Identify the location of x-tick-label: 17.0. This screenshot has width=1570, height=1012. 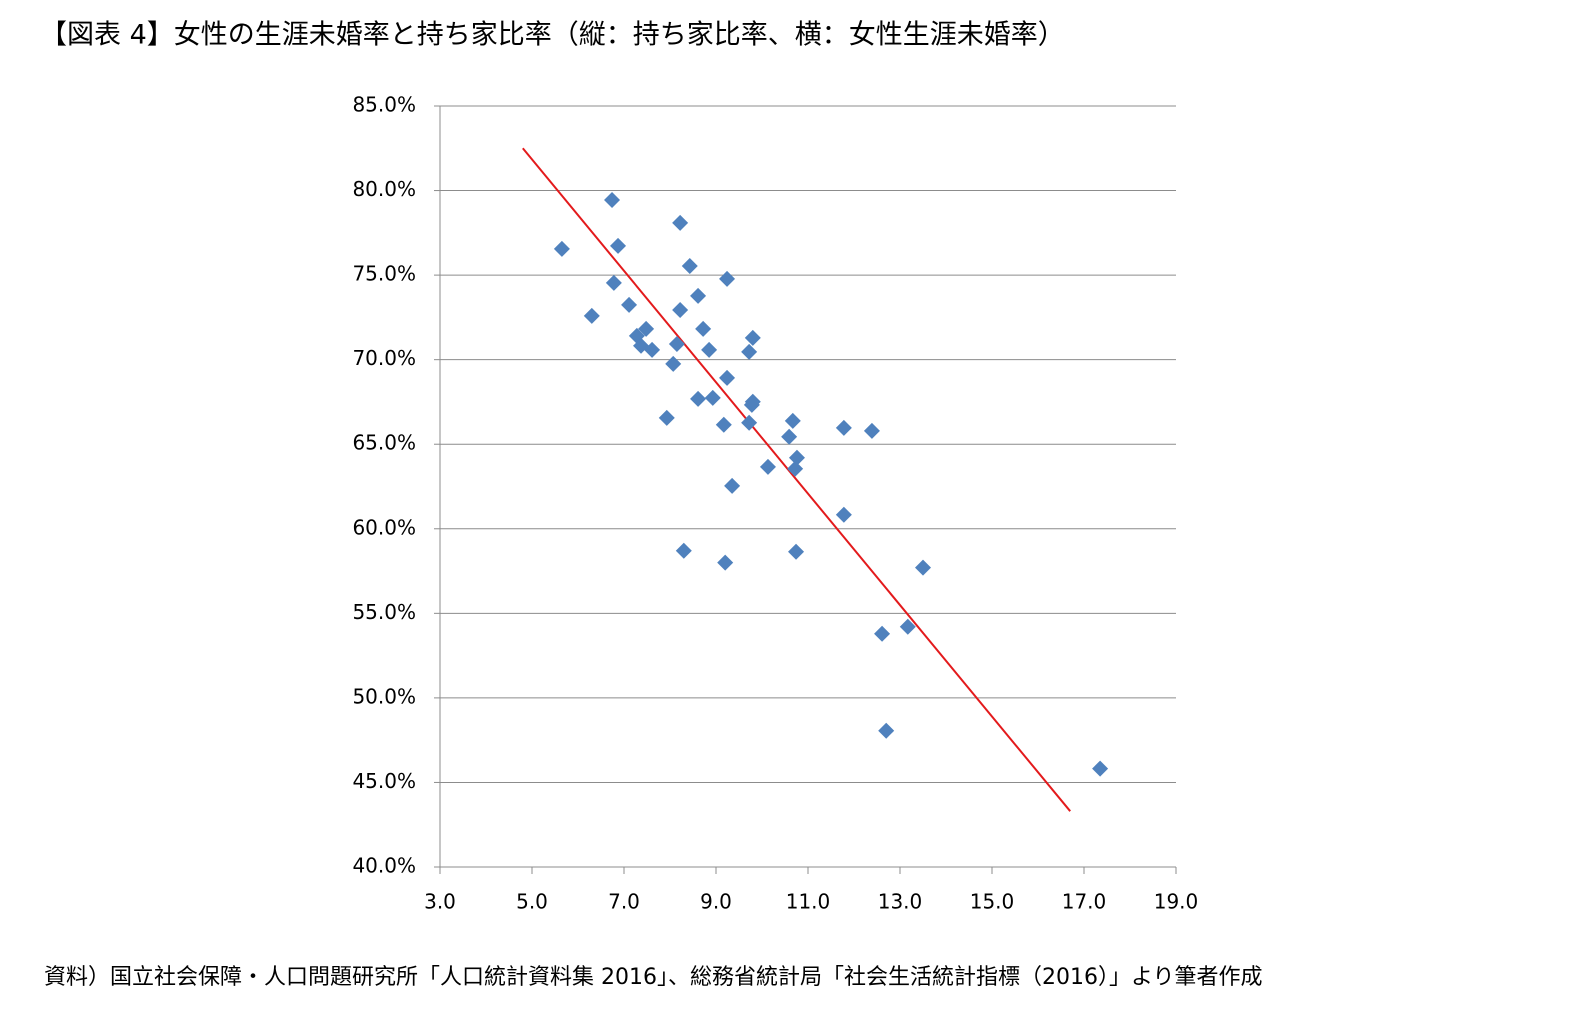
(1084, 902).